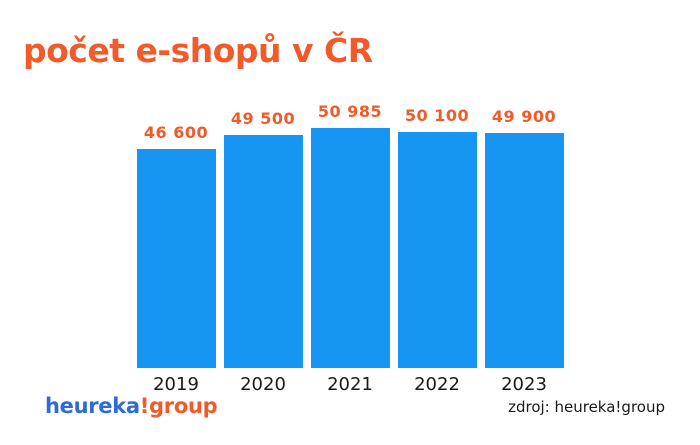 Image resolution: width=700 pixels, height=445 pixels. Describe the element at coordinates (92, 406) in the screenshot. I see `logo-text-heureka: heureka` at that location.